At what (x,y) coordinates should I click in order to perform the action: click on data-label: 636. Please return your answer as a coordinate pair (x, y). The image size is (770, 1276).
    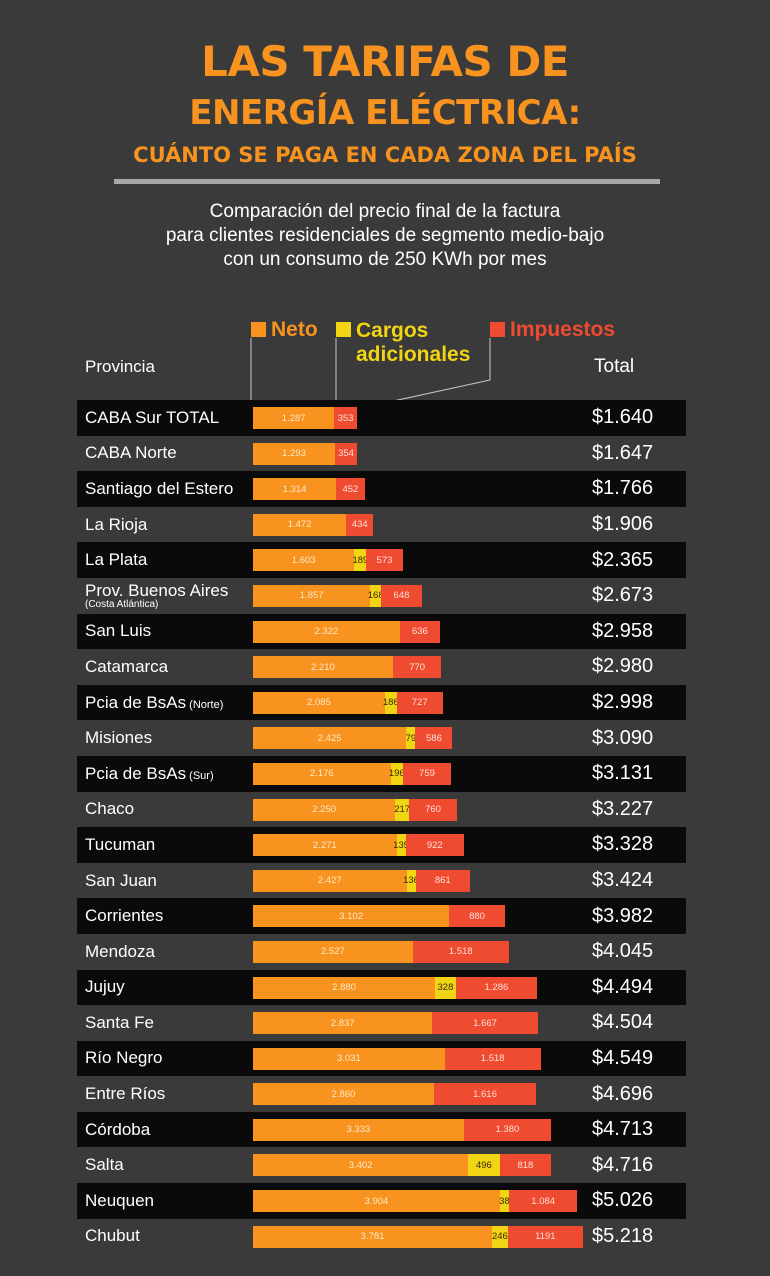
    Looking at the image, I should click on (419, 632).